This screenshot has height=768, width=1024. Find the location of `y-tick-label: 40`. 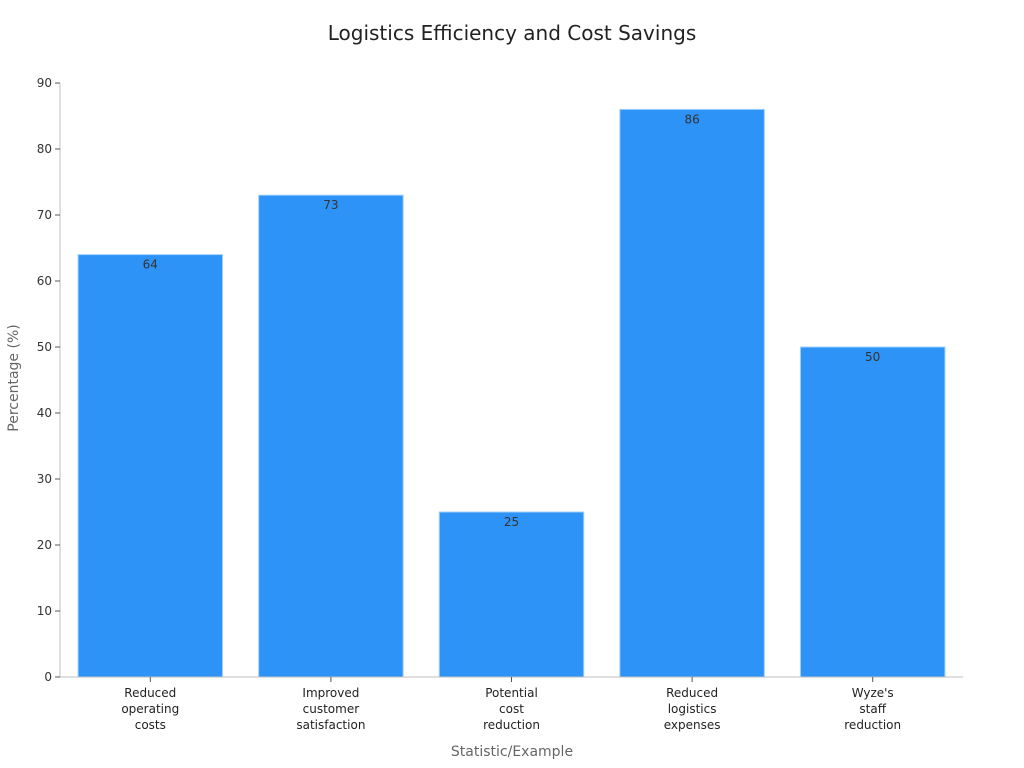

y-tick-label: 40 is located at coordinates (44, 413).